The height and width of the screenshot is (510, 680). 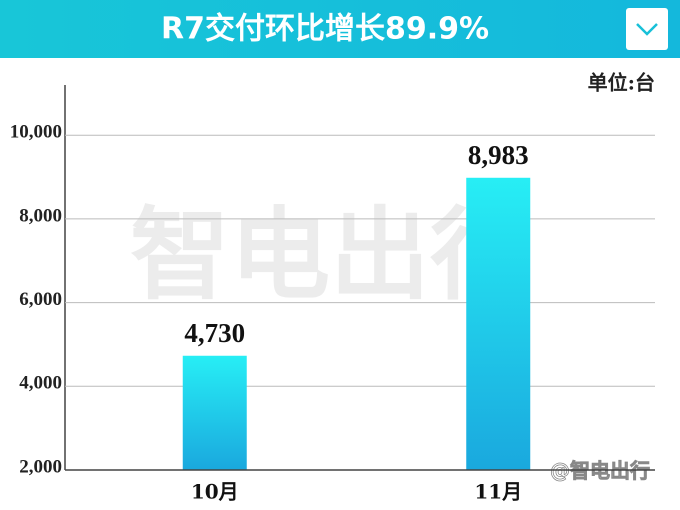 What do you see at coordinates (498, 492) in the screenshot?
I see `x-tick-label: 11月` at bounding box center [498, 492].